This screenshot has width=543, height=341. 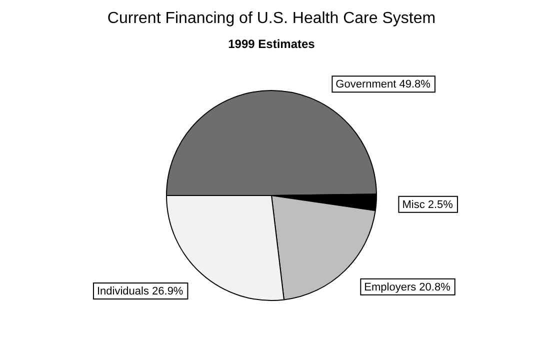 I want to click on slice-label: Individuals 26.9%, so click(x=140, y=292).